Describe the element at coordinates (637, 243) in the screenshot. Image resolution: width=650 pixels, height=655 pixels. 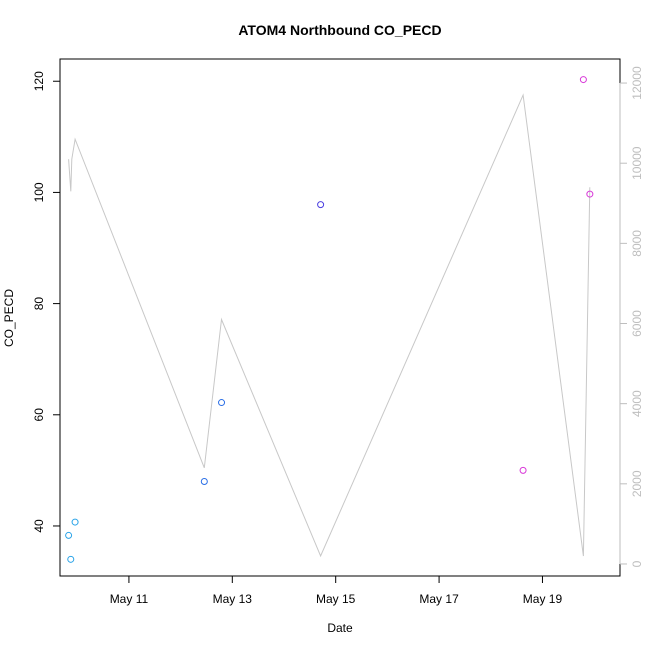
I see `y2-tick-label: 8000` at that location.